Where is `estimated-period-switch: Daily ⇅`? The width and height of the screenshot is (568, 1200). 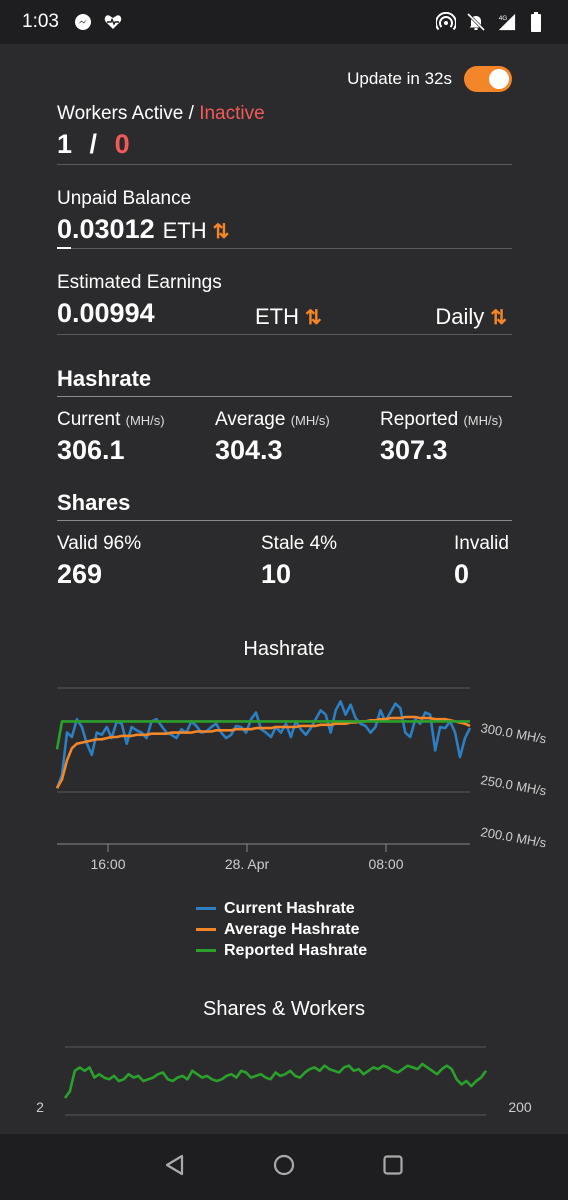
estimated-period-switch: Daily ⇅ is located at coordinates (471, 315).